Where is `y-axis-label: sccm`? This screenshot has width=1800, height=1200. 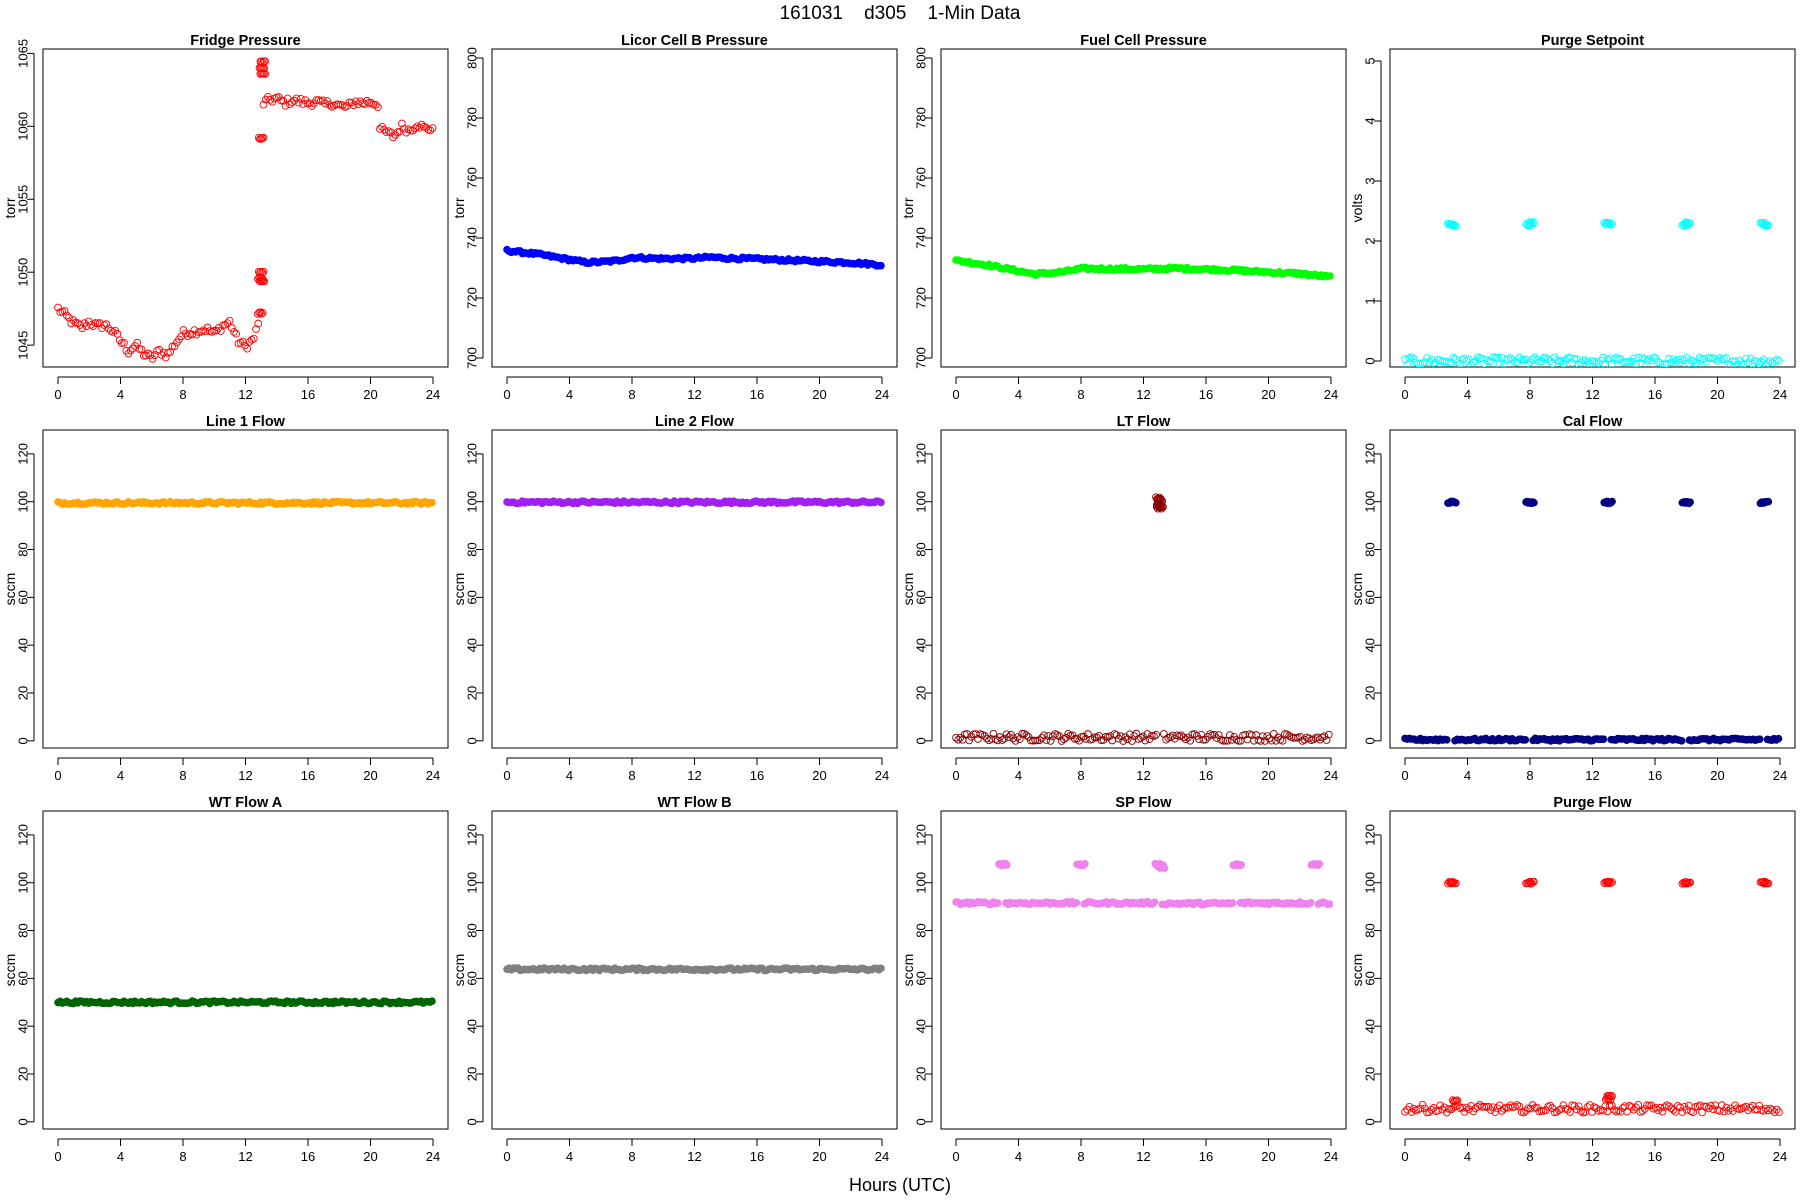 y-axis-label: sccm is located at coordinates (1357, 970).